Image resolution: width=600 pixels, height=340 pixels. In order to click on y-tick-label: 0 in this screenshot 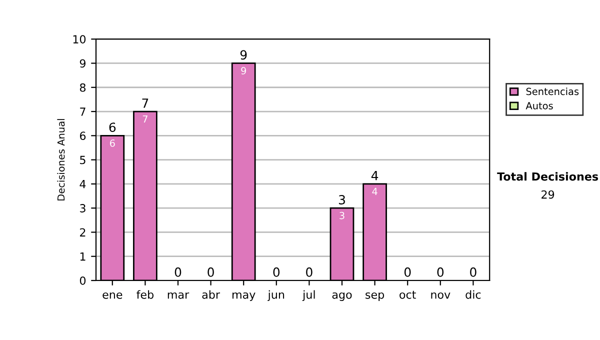, I will do `click(83, 280)`.